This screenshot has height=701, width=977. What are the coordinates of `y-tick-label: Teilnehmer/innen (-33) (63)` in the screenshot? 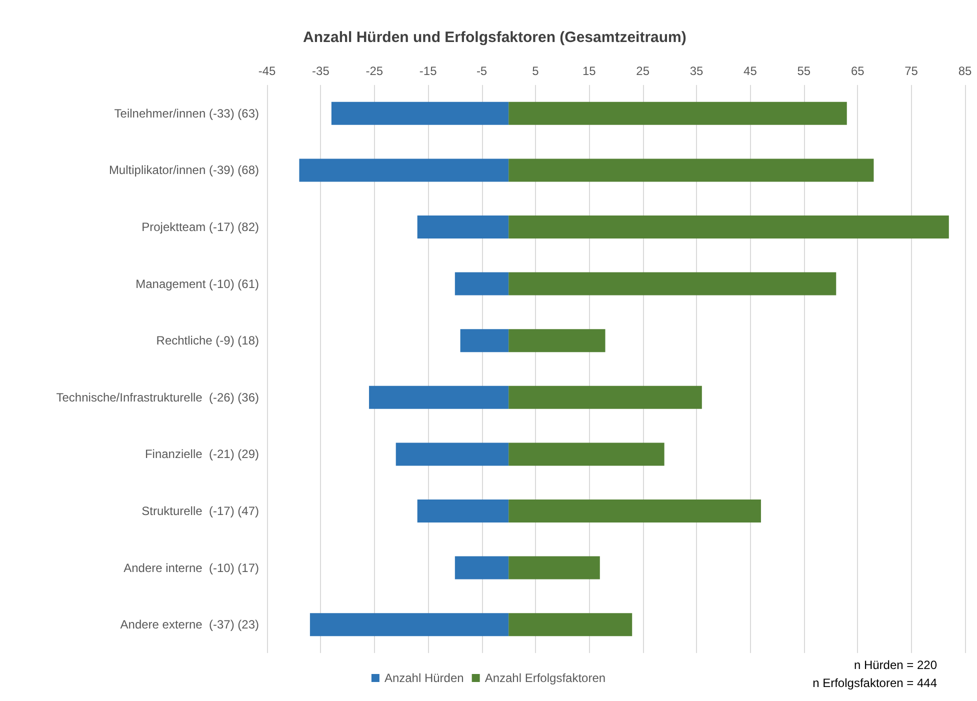 It's located at (186, 113).